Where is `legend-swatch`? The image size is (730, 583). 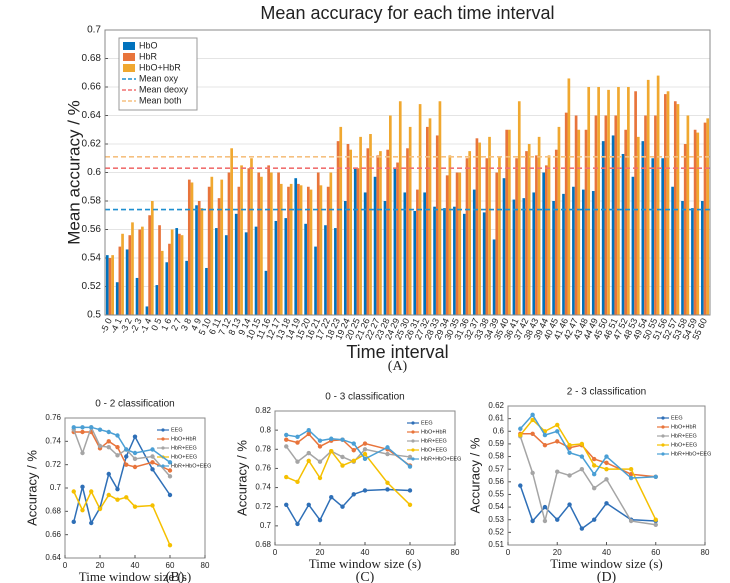 legend-swatch is located at coordinates (129, 46).